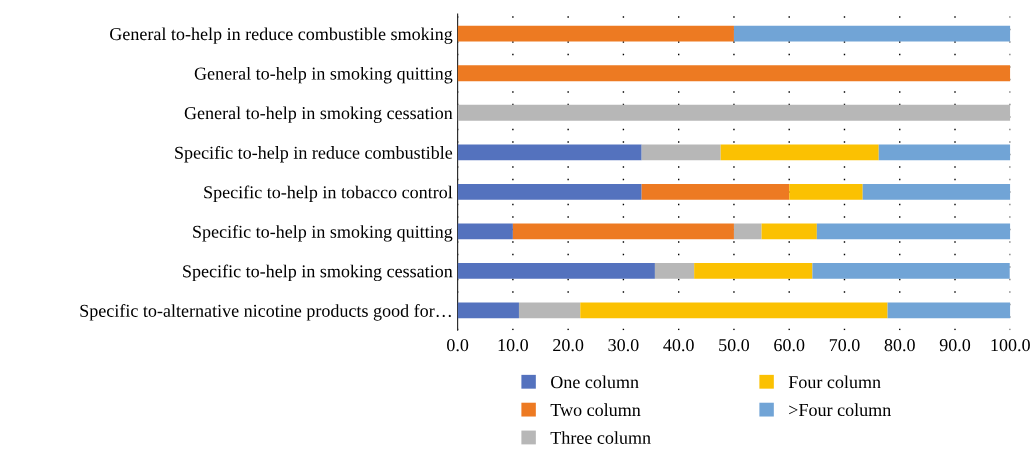 Image resolution: width=1033 pixels, height=465 pixels. Describe the element at coordinates (458, 345) in the screenshot. I see `x-tick-label: 0.0` at that location.